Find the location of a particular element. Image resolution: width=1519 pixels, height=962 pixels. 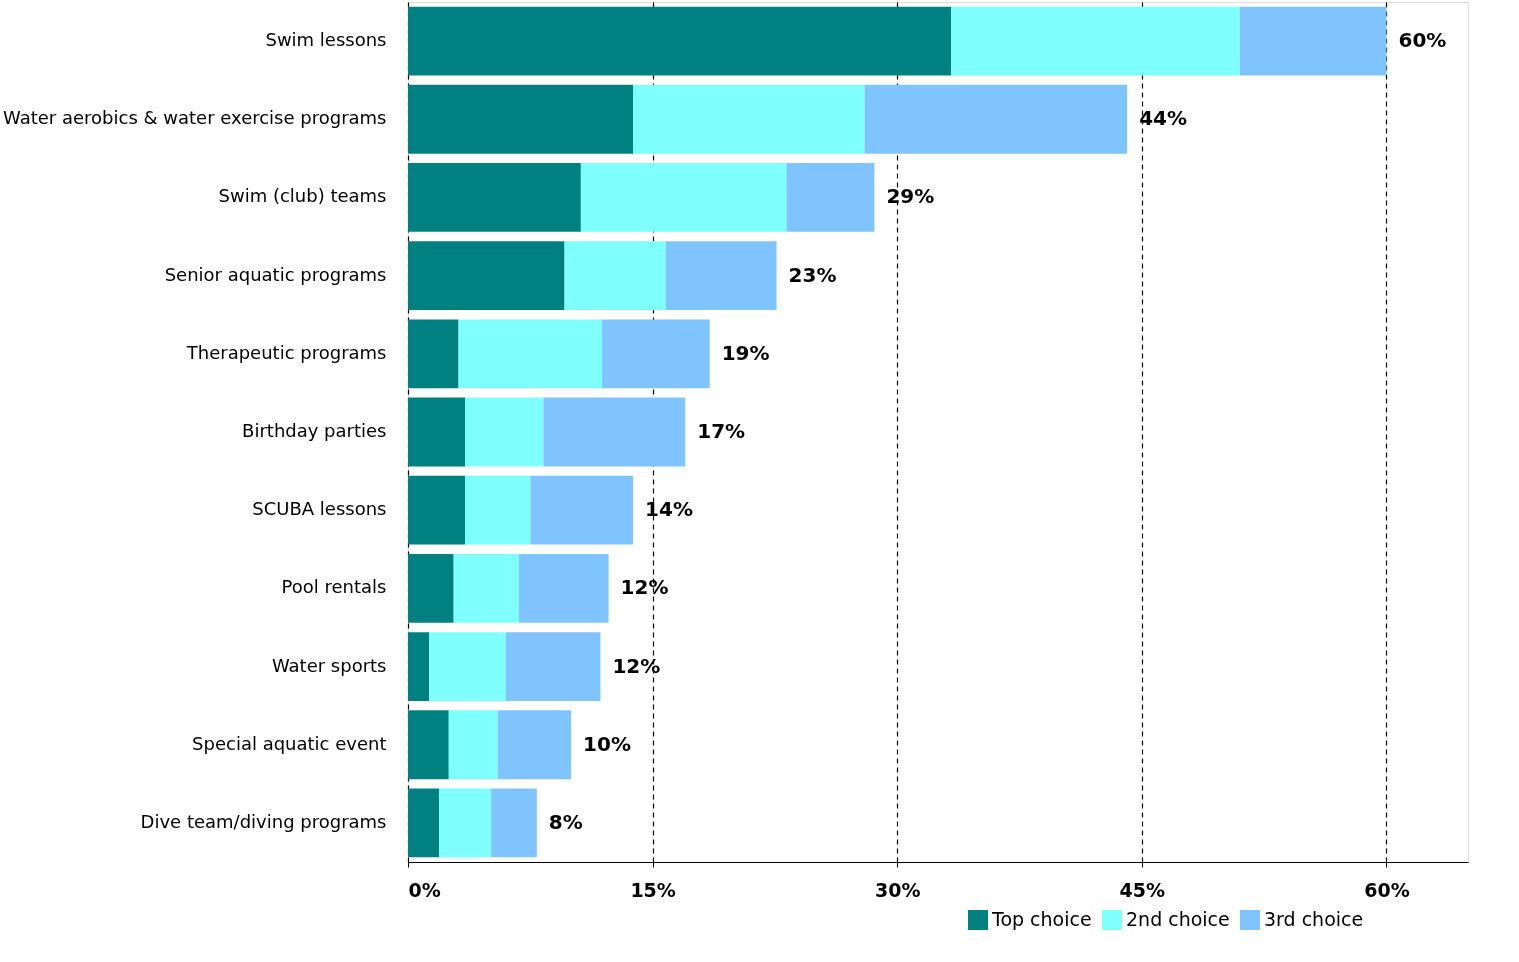

total-label: 14% is located at coordinates (669, 509).